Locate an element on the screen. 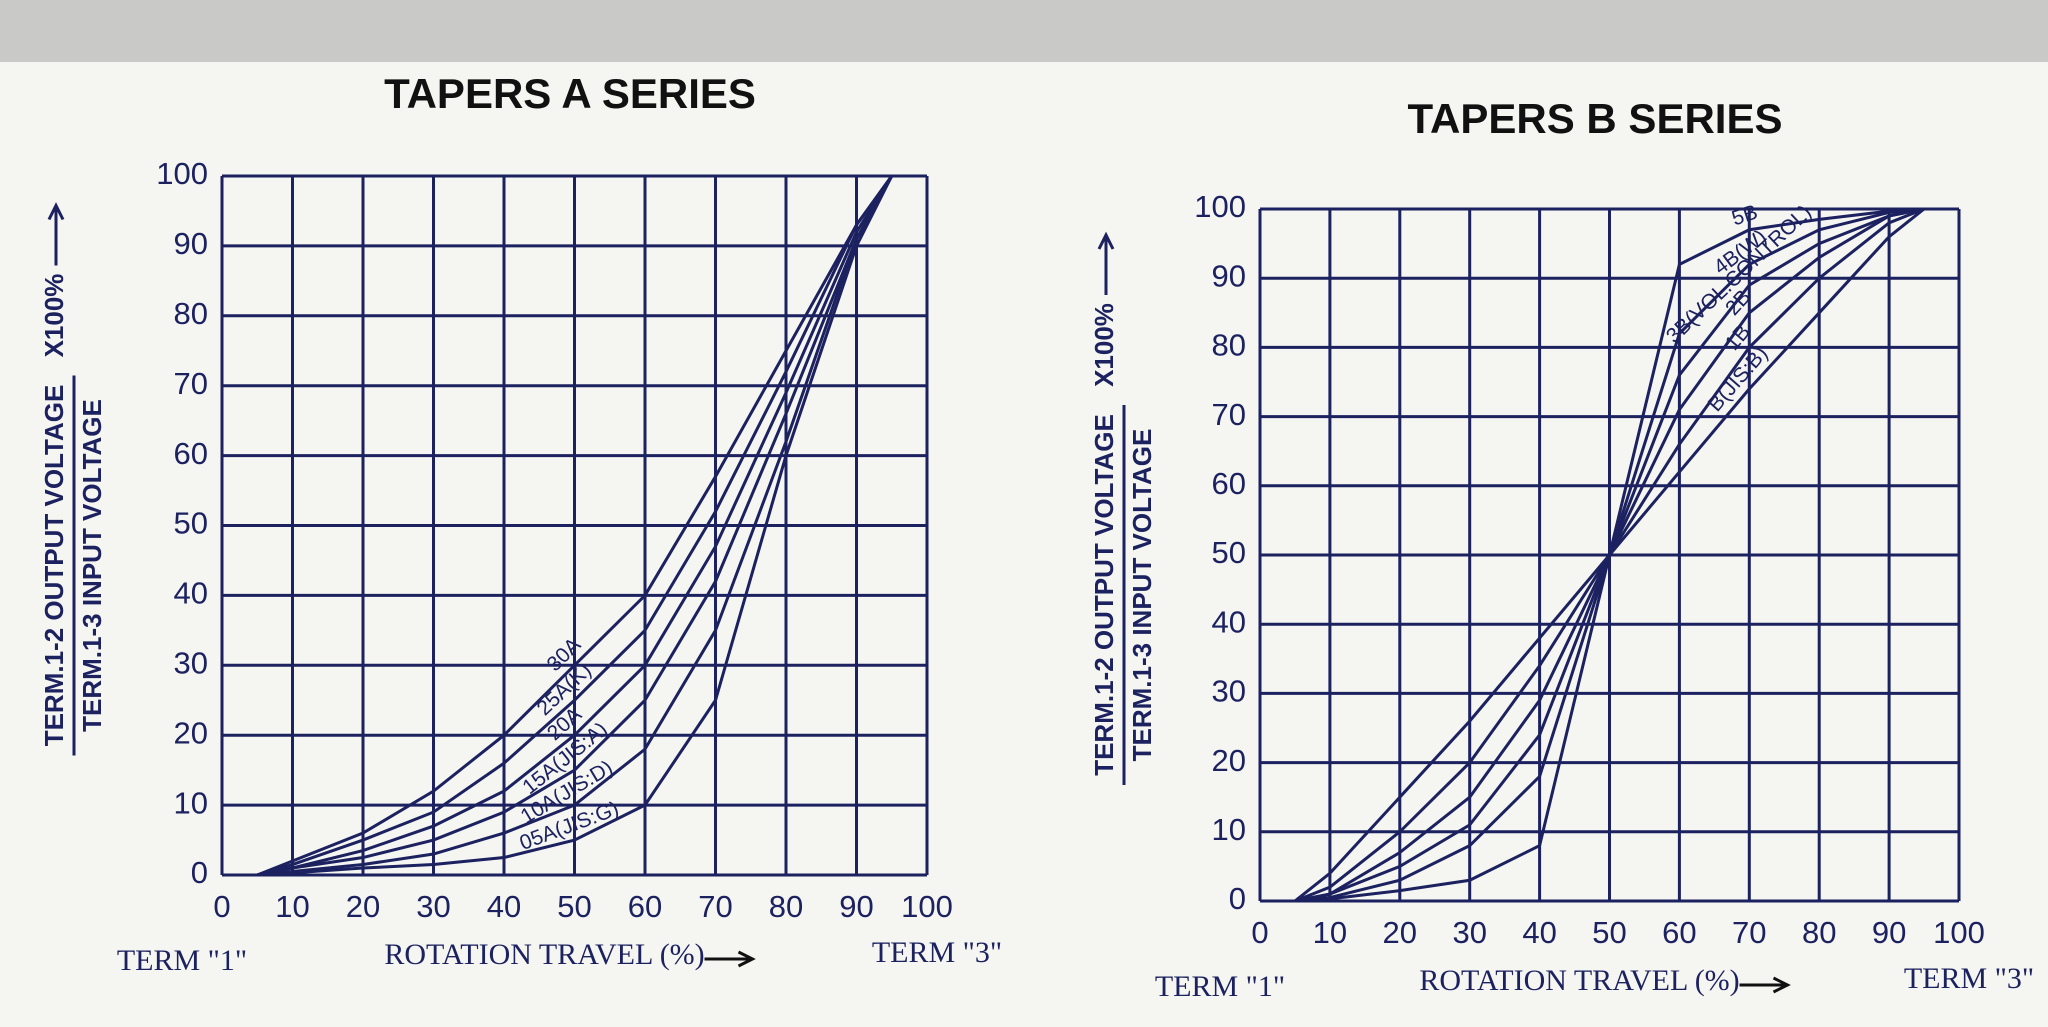  top-bezel is located at coordinates (1024, 31).